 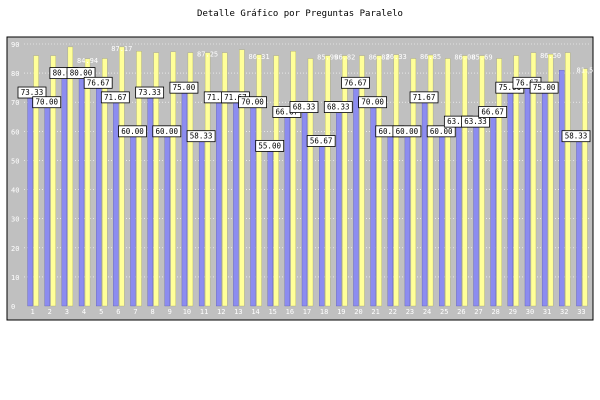 I want to click on data-label-paralelo: 58.33, so click(x=576, y=136).